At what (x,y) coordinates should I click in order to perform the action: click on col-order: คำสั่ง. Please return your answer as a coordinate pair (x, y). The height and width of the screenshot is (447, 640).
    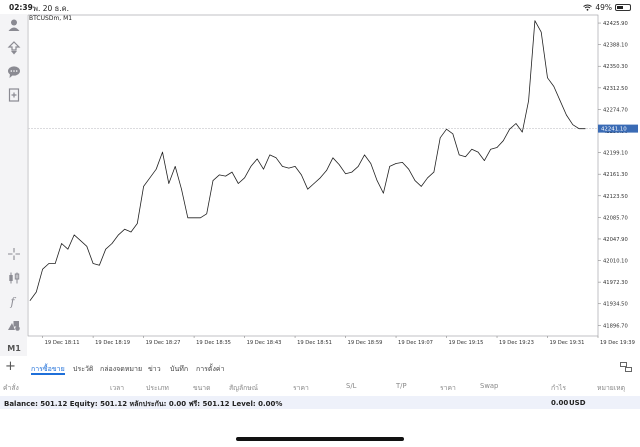
    Looking at the image, I should click on (11, 388).